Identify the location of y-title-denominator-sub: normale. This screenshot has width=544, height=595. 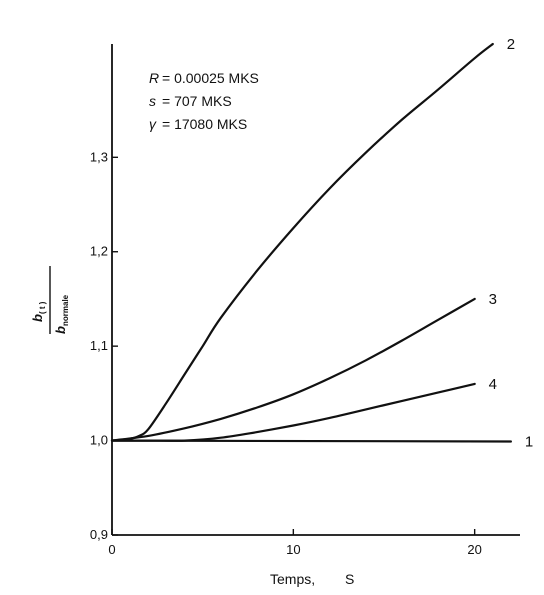
(65, 310).